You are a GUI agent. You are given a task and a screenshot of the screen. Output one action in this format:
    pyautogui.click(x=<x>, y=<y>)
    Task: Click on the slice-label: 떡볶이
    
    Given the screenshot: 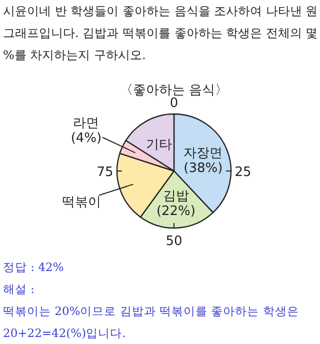 What is the action you would take?
    pyautogui.click(x=82, y=202)
    